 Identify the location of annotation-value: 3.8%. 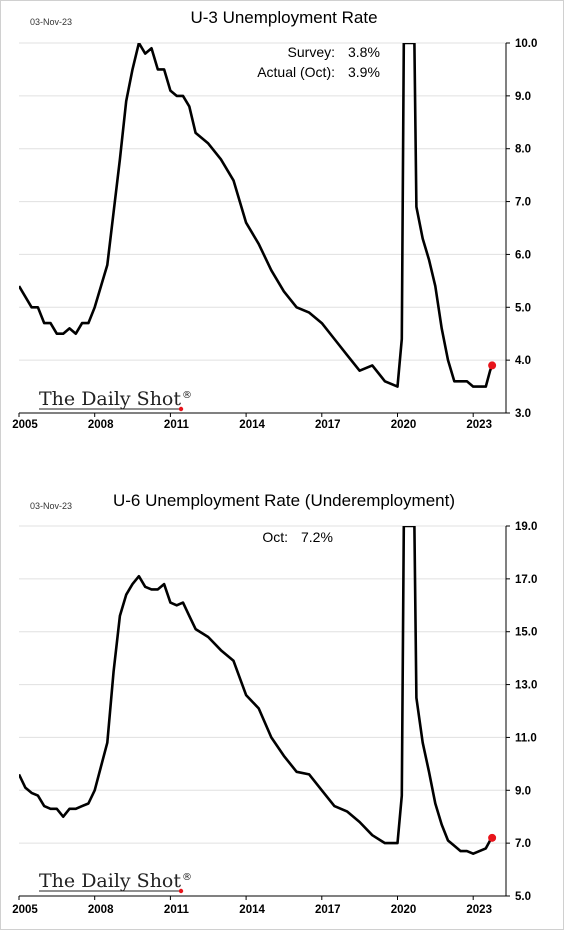
(364, 52).